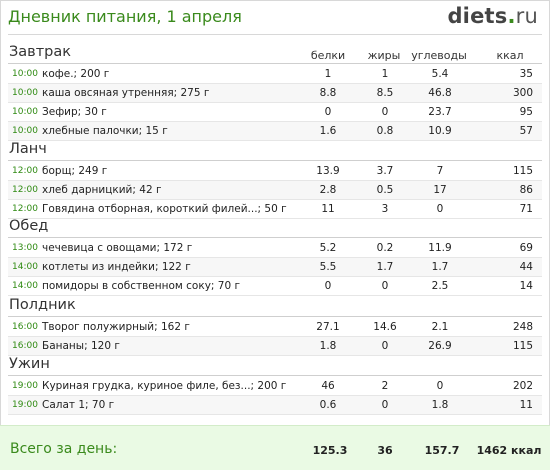  Describe the element at coordinates (385, 386) in the screenshot. I see `food-fat: 2` at that location.